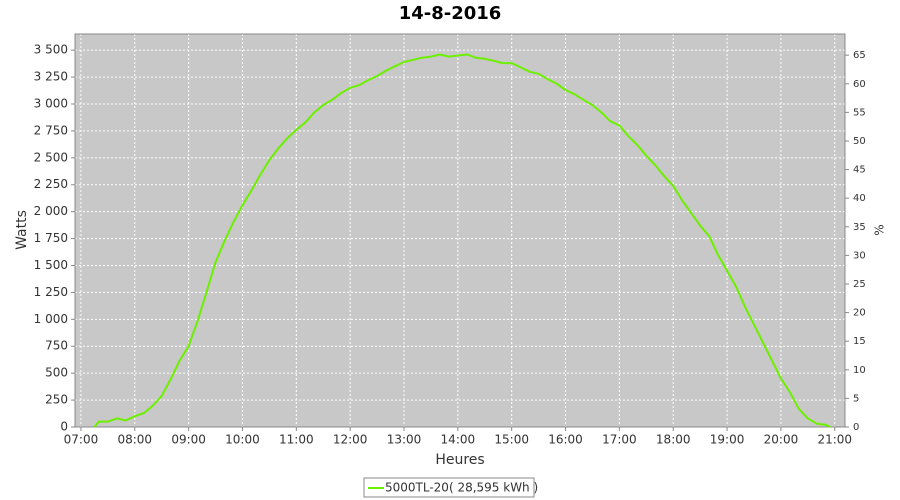 The width and height of the screenshot is (900, 500). Describe the element at coordinates (188, 440) in the screenshot. I see `x-tick-label: 09:00` at that location.